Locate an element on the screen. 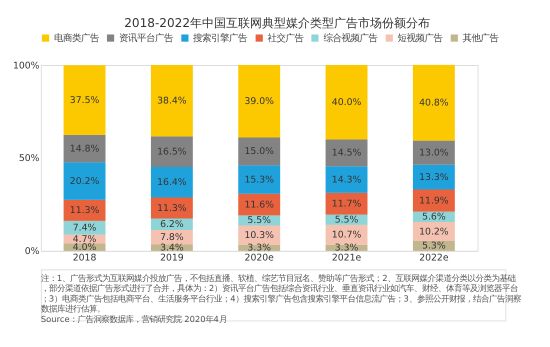 This screenshot has height=347, width=550. data-label: 11.9% is located at coordinates (434, 200).